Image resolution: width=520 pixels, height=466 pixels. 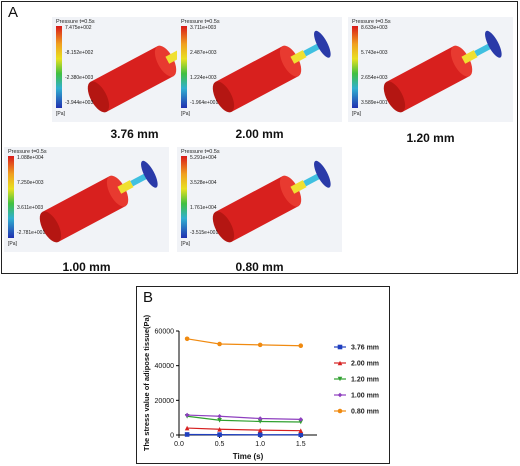 What do you see at coordinates (365, 364) in the screenshot?
I see `legend-label: 2.00 mm` at bounding box center [365, 364].